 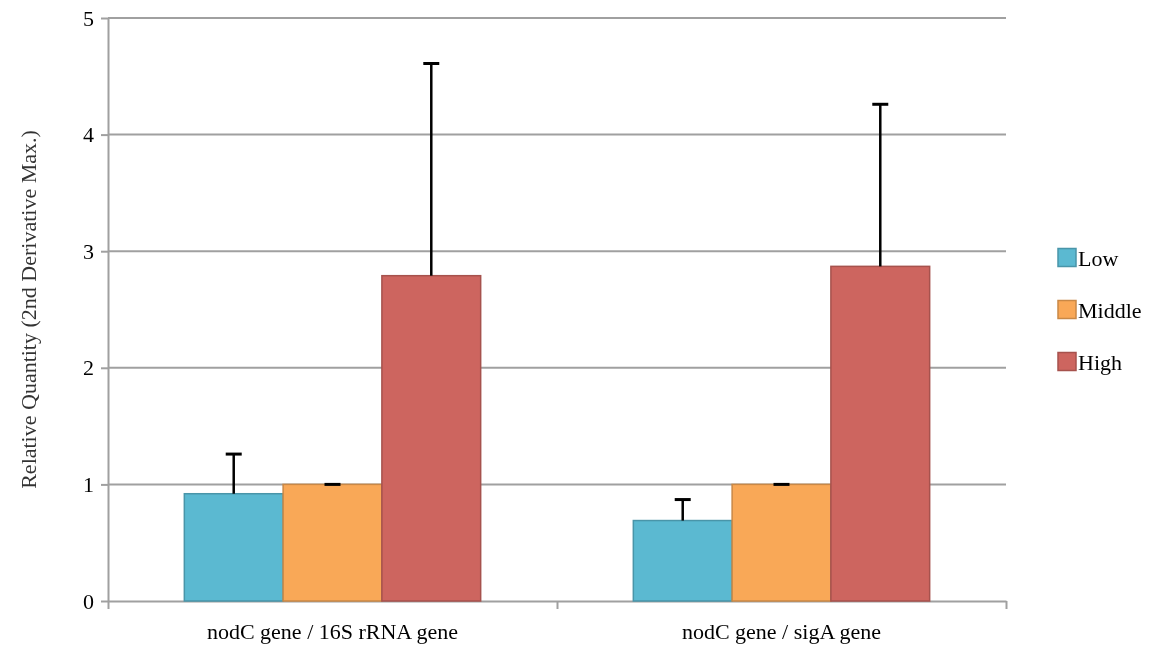 I want to click on y-axis-title: Relative Quantity (2nd Derivative Max.), so click(x=28, y=309).